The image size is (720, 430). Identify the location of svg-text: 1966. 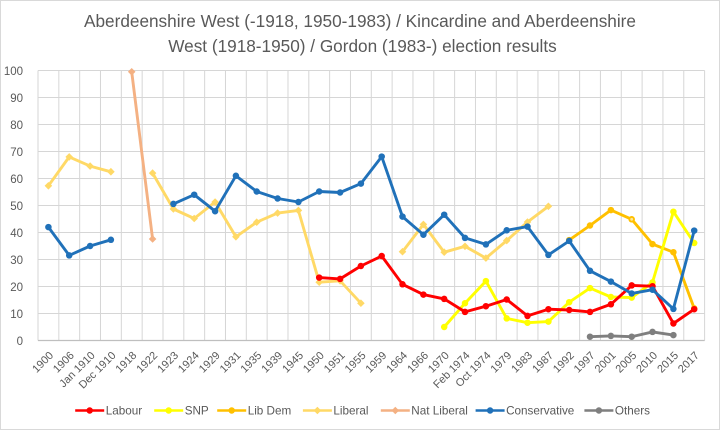
(418, 363).